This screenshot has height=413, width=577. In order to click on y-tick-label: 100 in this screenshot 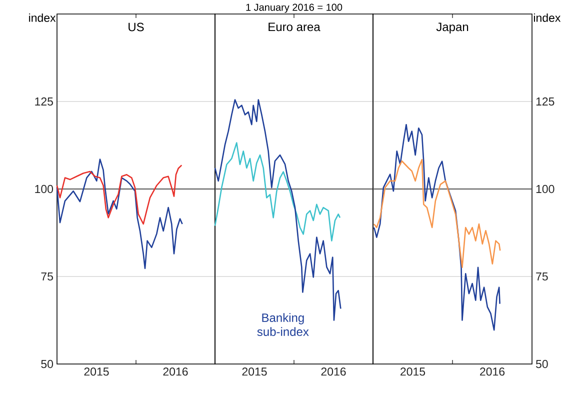, I will do `click(44, 189)`.